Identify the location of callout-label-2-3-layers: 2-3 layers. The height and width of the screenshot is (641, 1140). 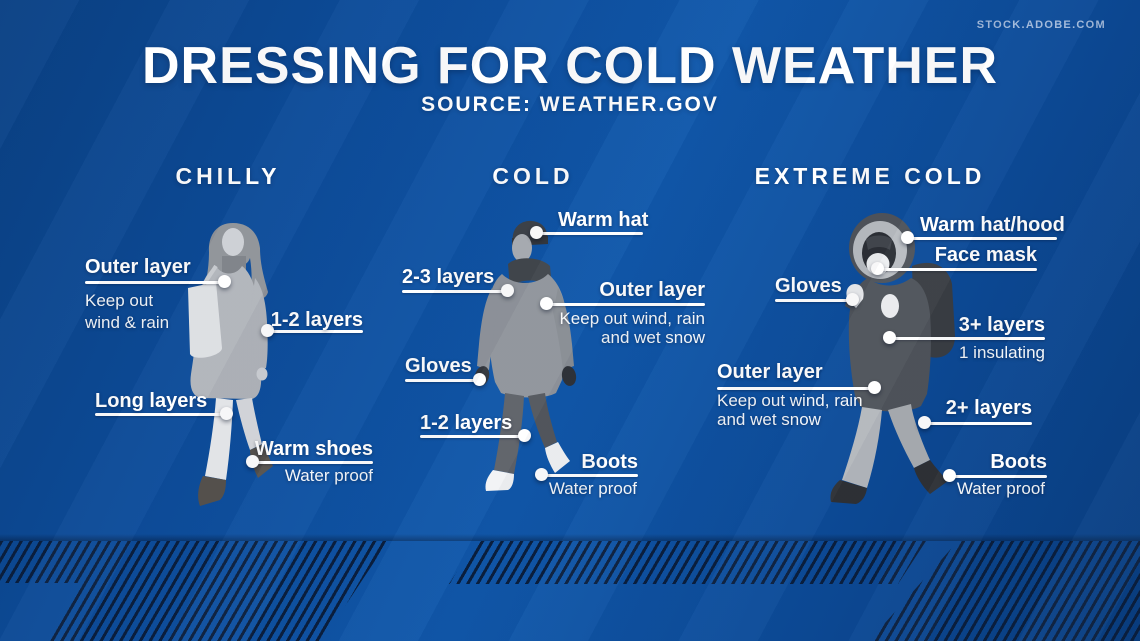
(448, 277).